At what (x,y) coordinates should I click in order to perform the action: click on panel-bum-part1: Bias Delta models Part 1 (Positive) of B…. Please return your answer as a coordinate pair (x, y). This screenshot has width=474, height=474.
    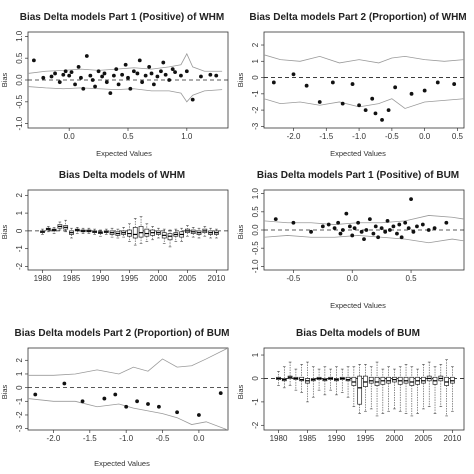
    Looking at the image, I should click on (350, 240).